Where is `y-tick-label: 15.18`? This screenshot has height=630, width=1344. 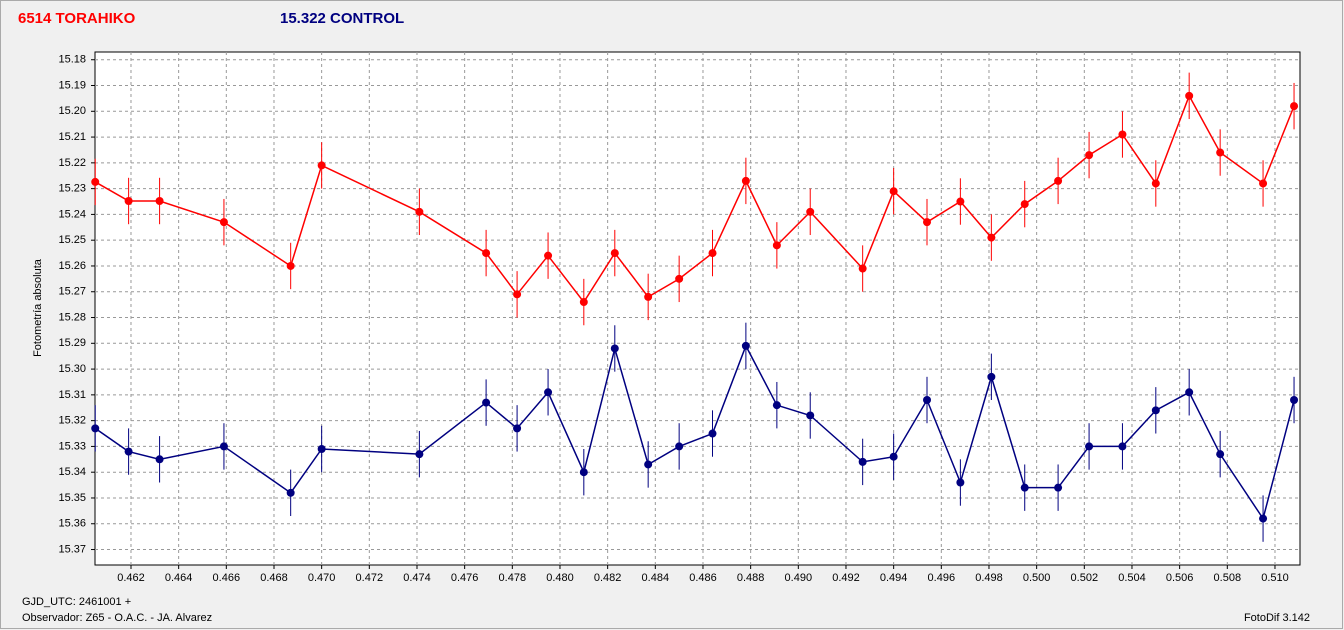
y-tick-label: 15.18 is located at coordinates (72, 60).